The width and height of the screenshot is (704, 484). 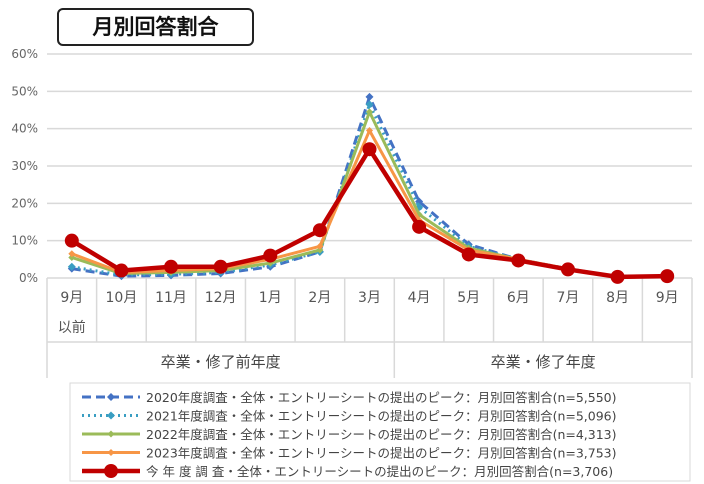 I want to click on x-tick-label: 8月, so click(x=617, y=298).